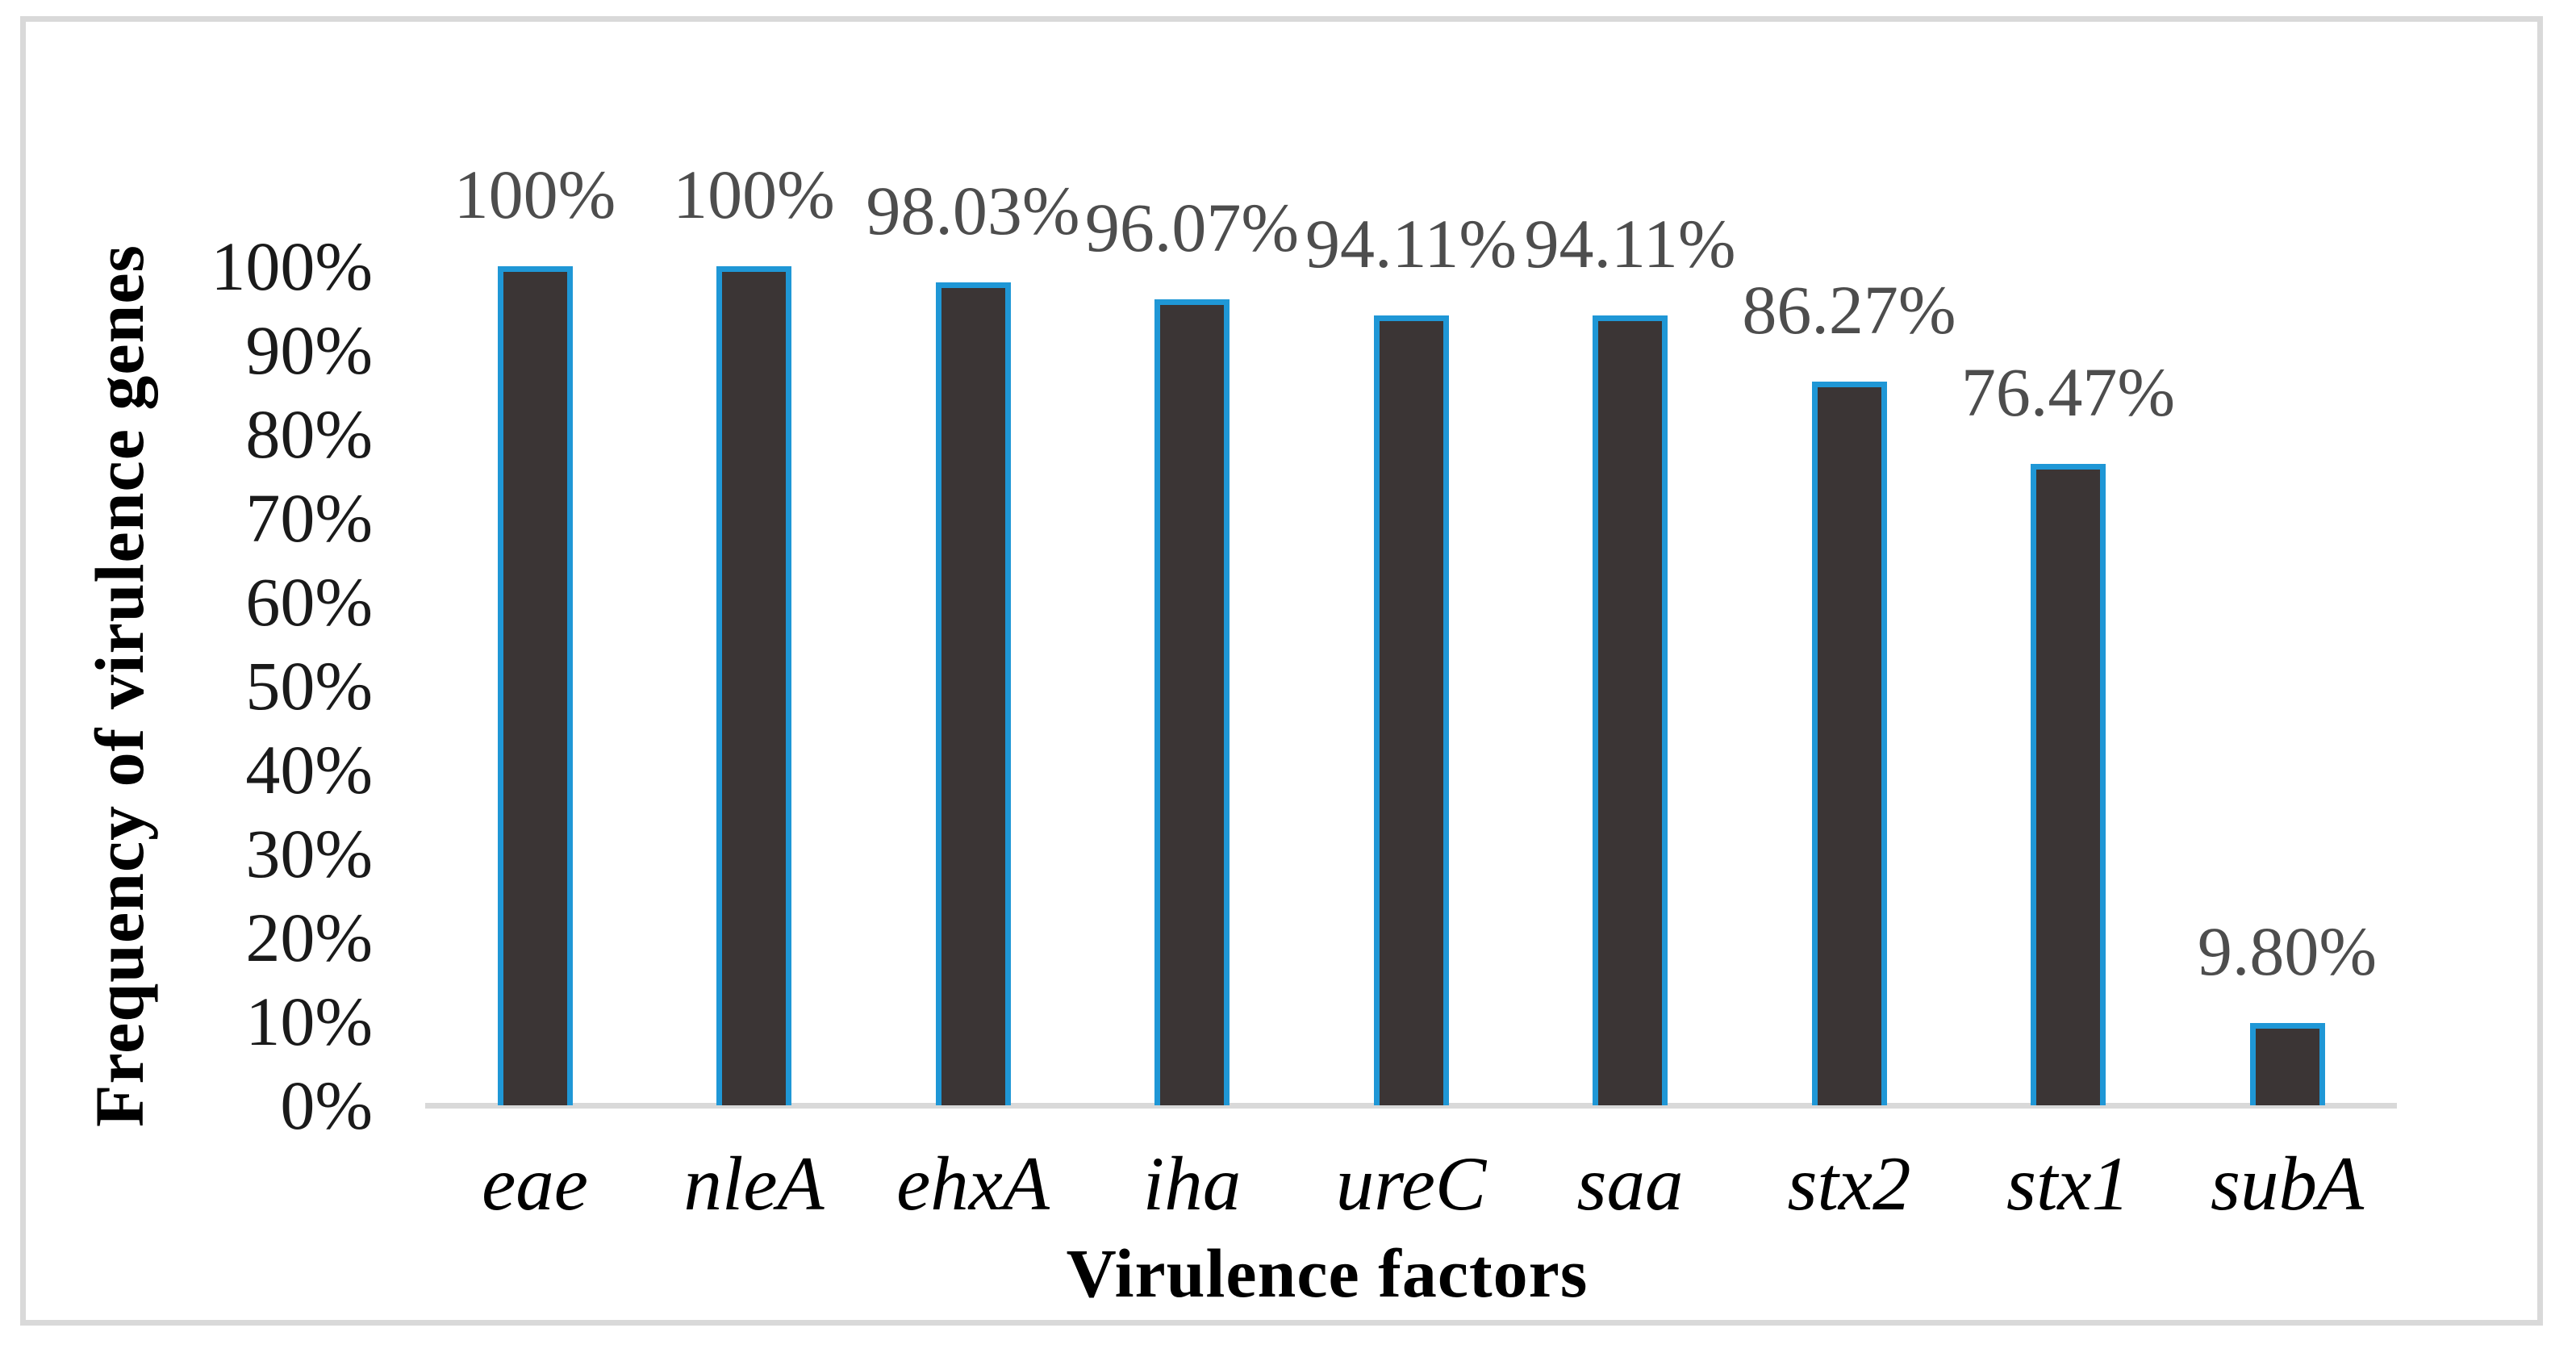 The width and height of the screenshot is (2576, 1353). I want to click on bar-eae, so click(535, 685).